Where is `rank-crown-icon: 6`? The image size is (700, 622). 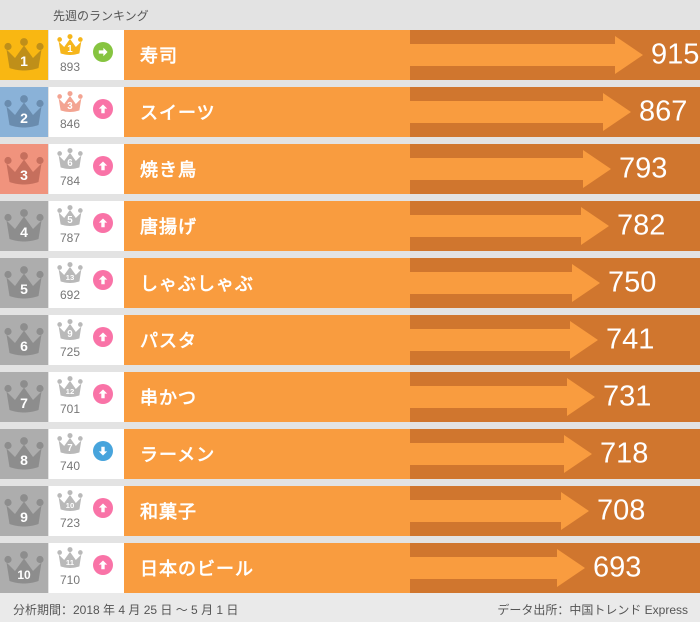 rank-crown-icon: 6 is located at coordinates (24, 340).